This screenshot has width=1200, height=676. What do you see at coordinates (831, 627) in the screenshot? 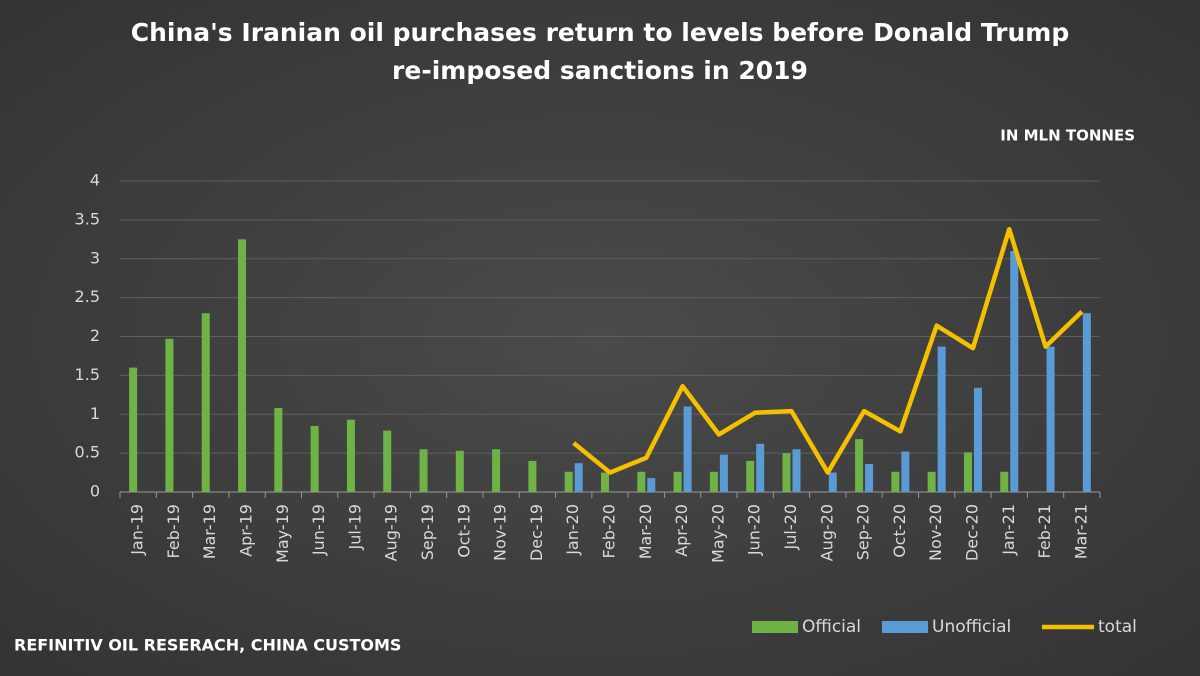
I see `legend-label: Official` at bounding box center [831, 627].